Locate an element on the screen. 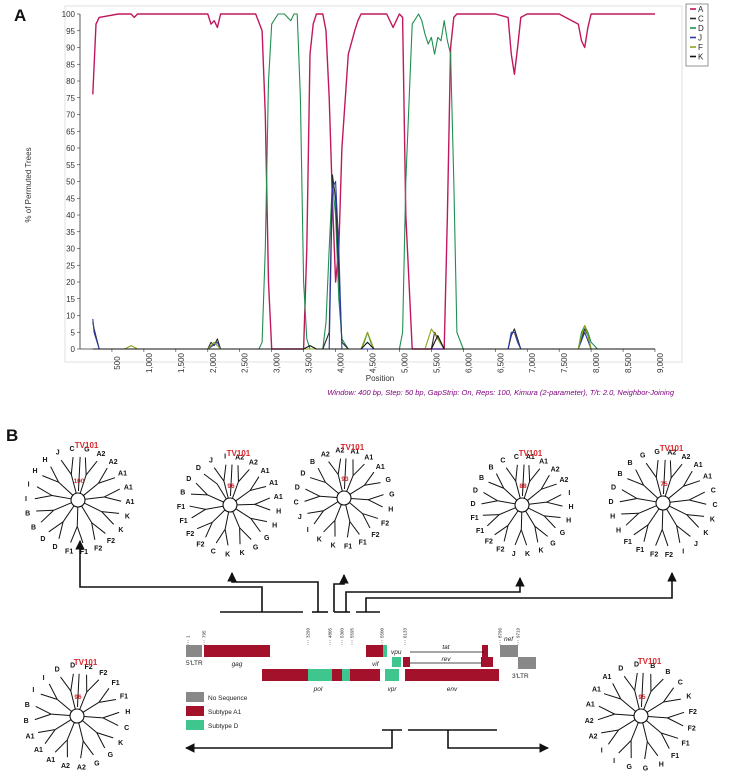 This screenshot has width=741, height=780. y-tick-label: 65 is located at coordinates (70, 131).